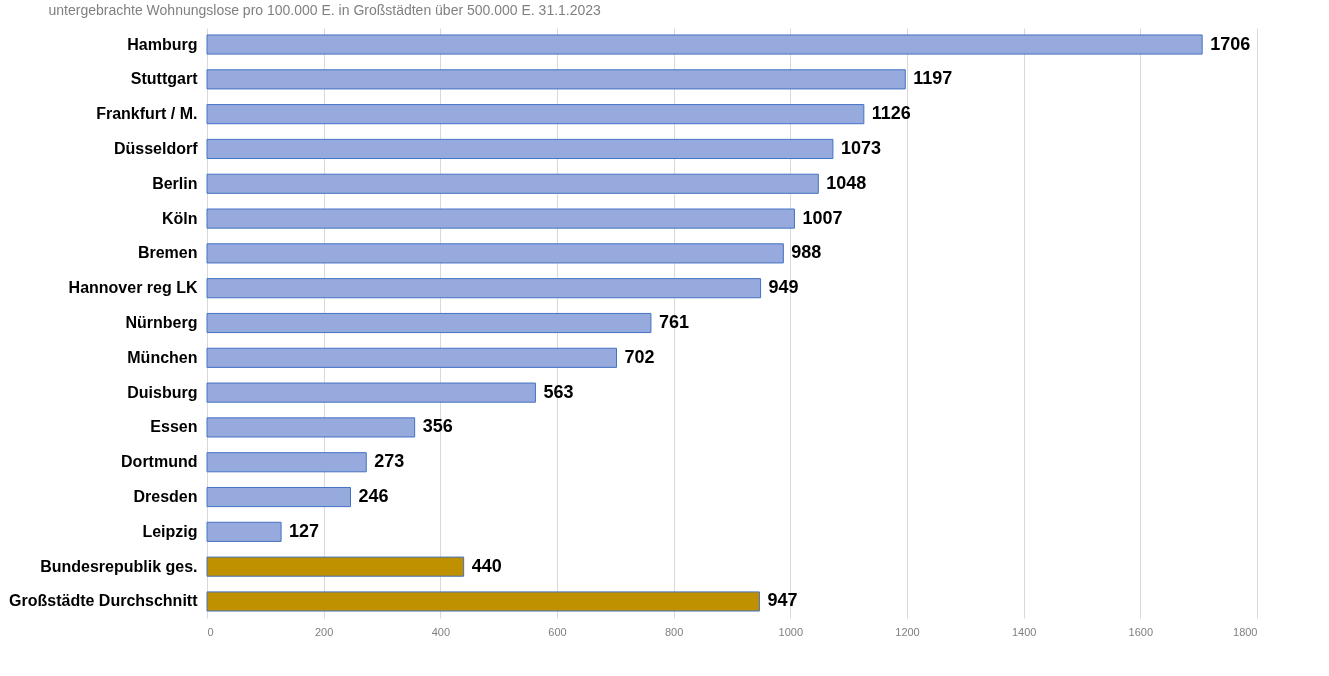  I want to click on y-tick-label: München, so click(162, 357).